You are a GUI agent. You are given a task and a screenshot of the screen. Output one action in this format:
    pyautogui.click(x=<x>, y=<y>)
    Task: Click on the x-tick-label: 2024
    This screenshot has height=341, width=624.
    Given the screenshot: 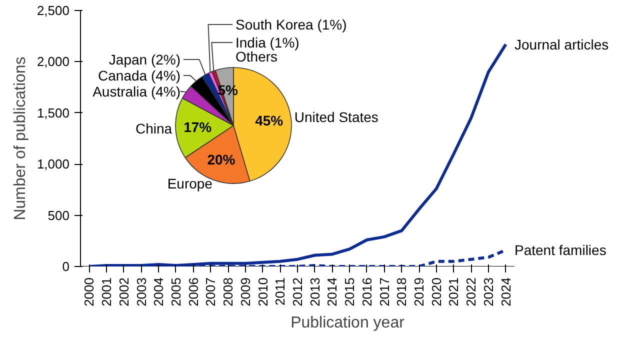 What is the action you would take?
    pyautogui.click(x=506, y=292)
    